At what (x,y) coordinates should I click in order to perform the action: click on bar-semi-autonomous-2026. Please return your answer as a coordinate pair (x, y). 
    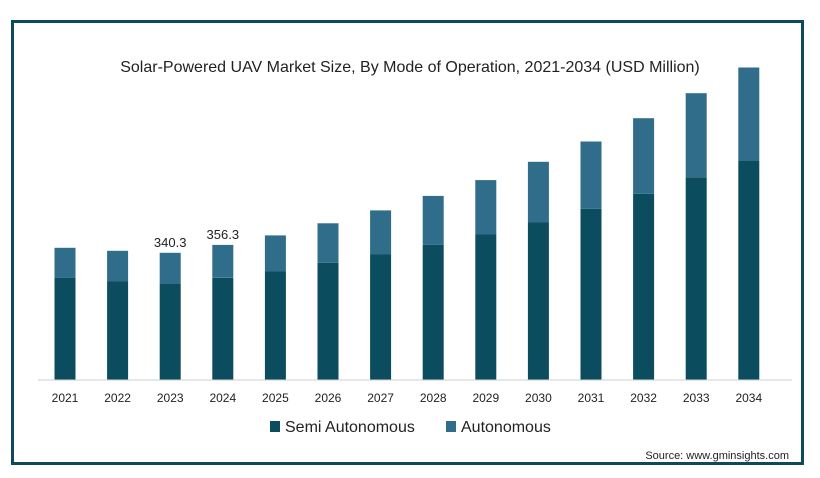
    Looking at the image, I should click on (328, 321).